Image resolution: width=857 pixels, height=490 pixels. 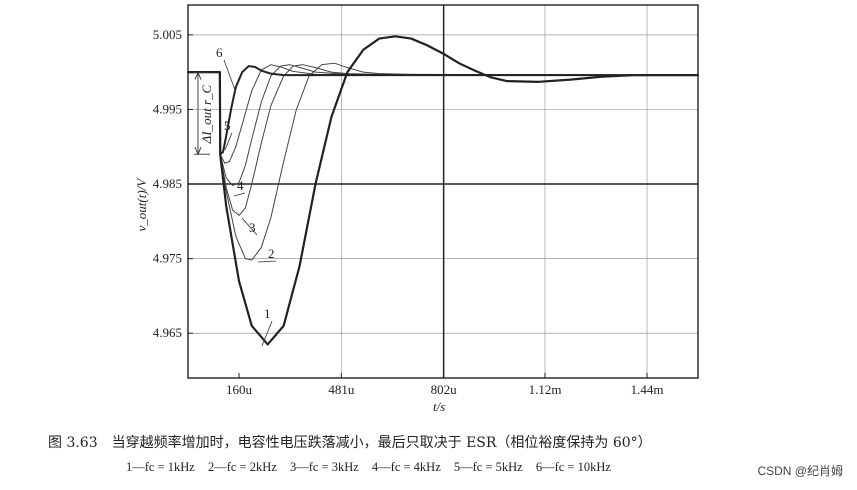 I want to click on legend-entry: 1—fc = 1kHz, so click(x=160, y=467).